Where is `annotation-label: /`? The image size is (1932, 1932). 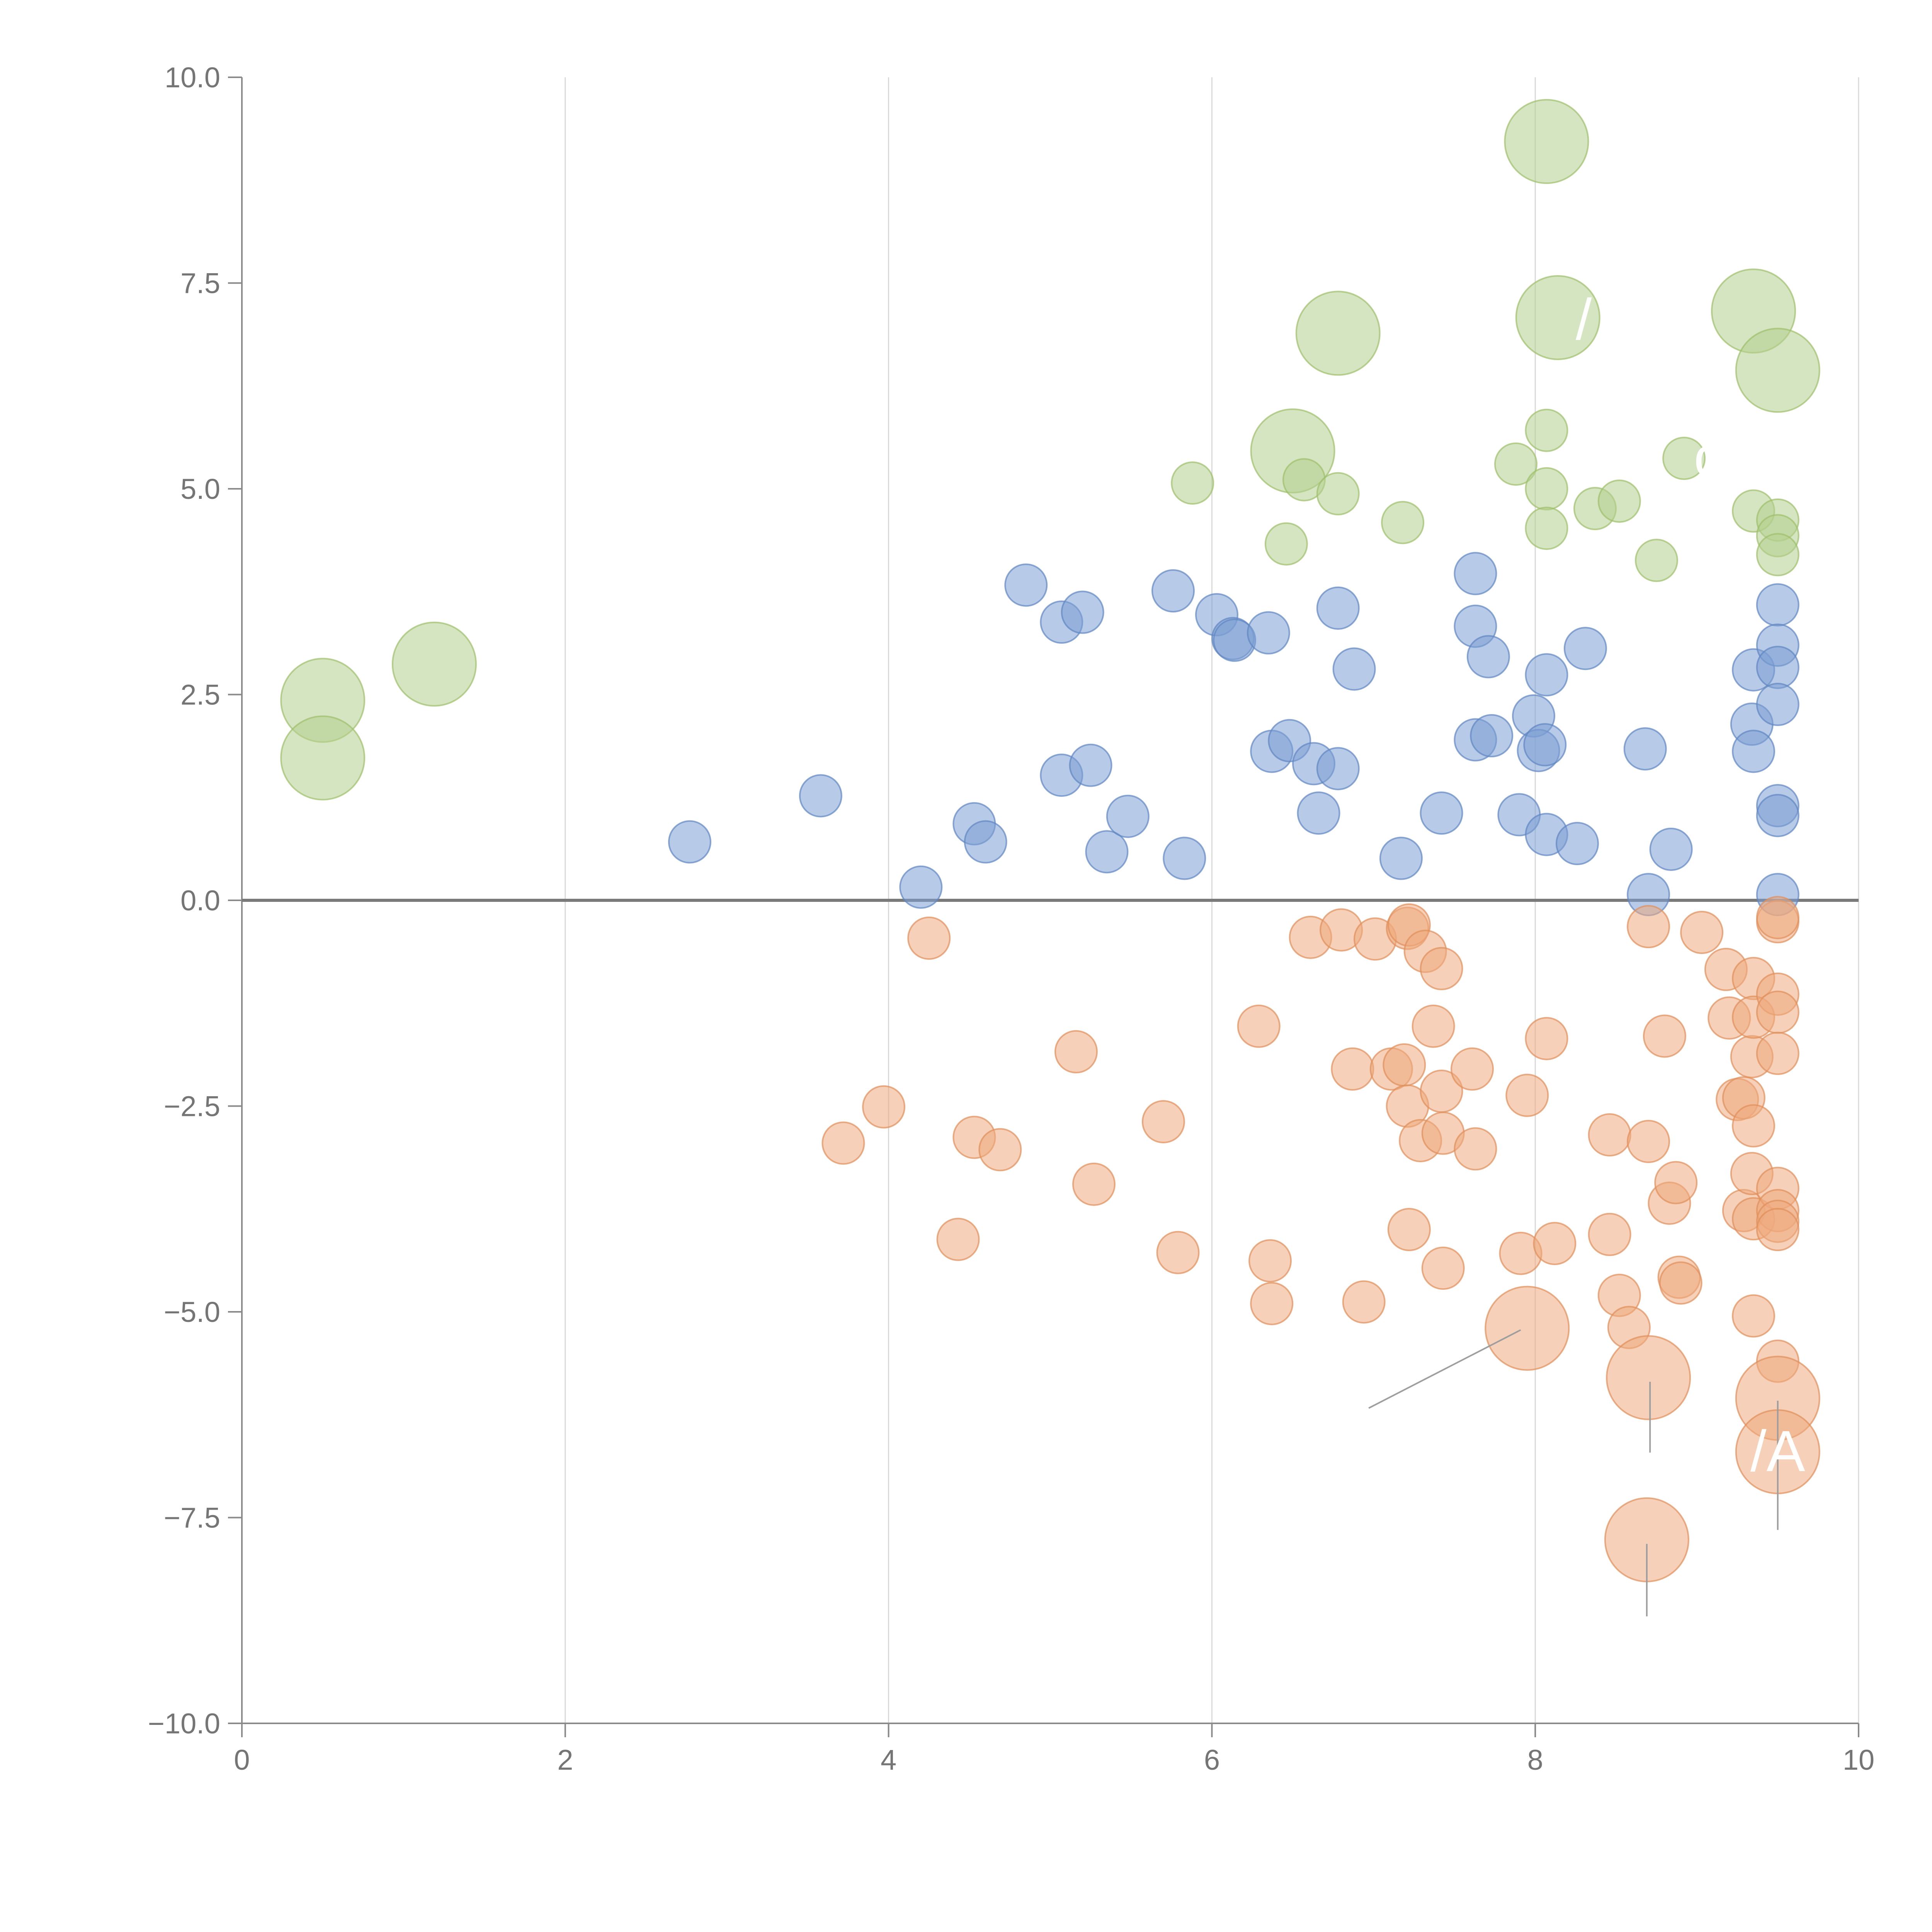 annotation-label: / is located at coordinates (1584, 319).